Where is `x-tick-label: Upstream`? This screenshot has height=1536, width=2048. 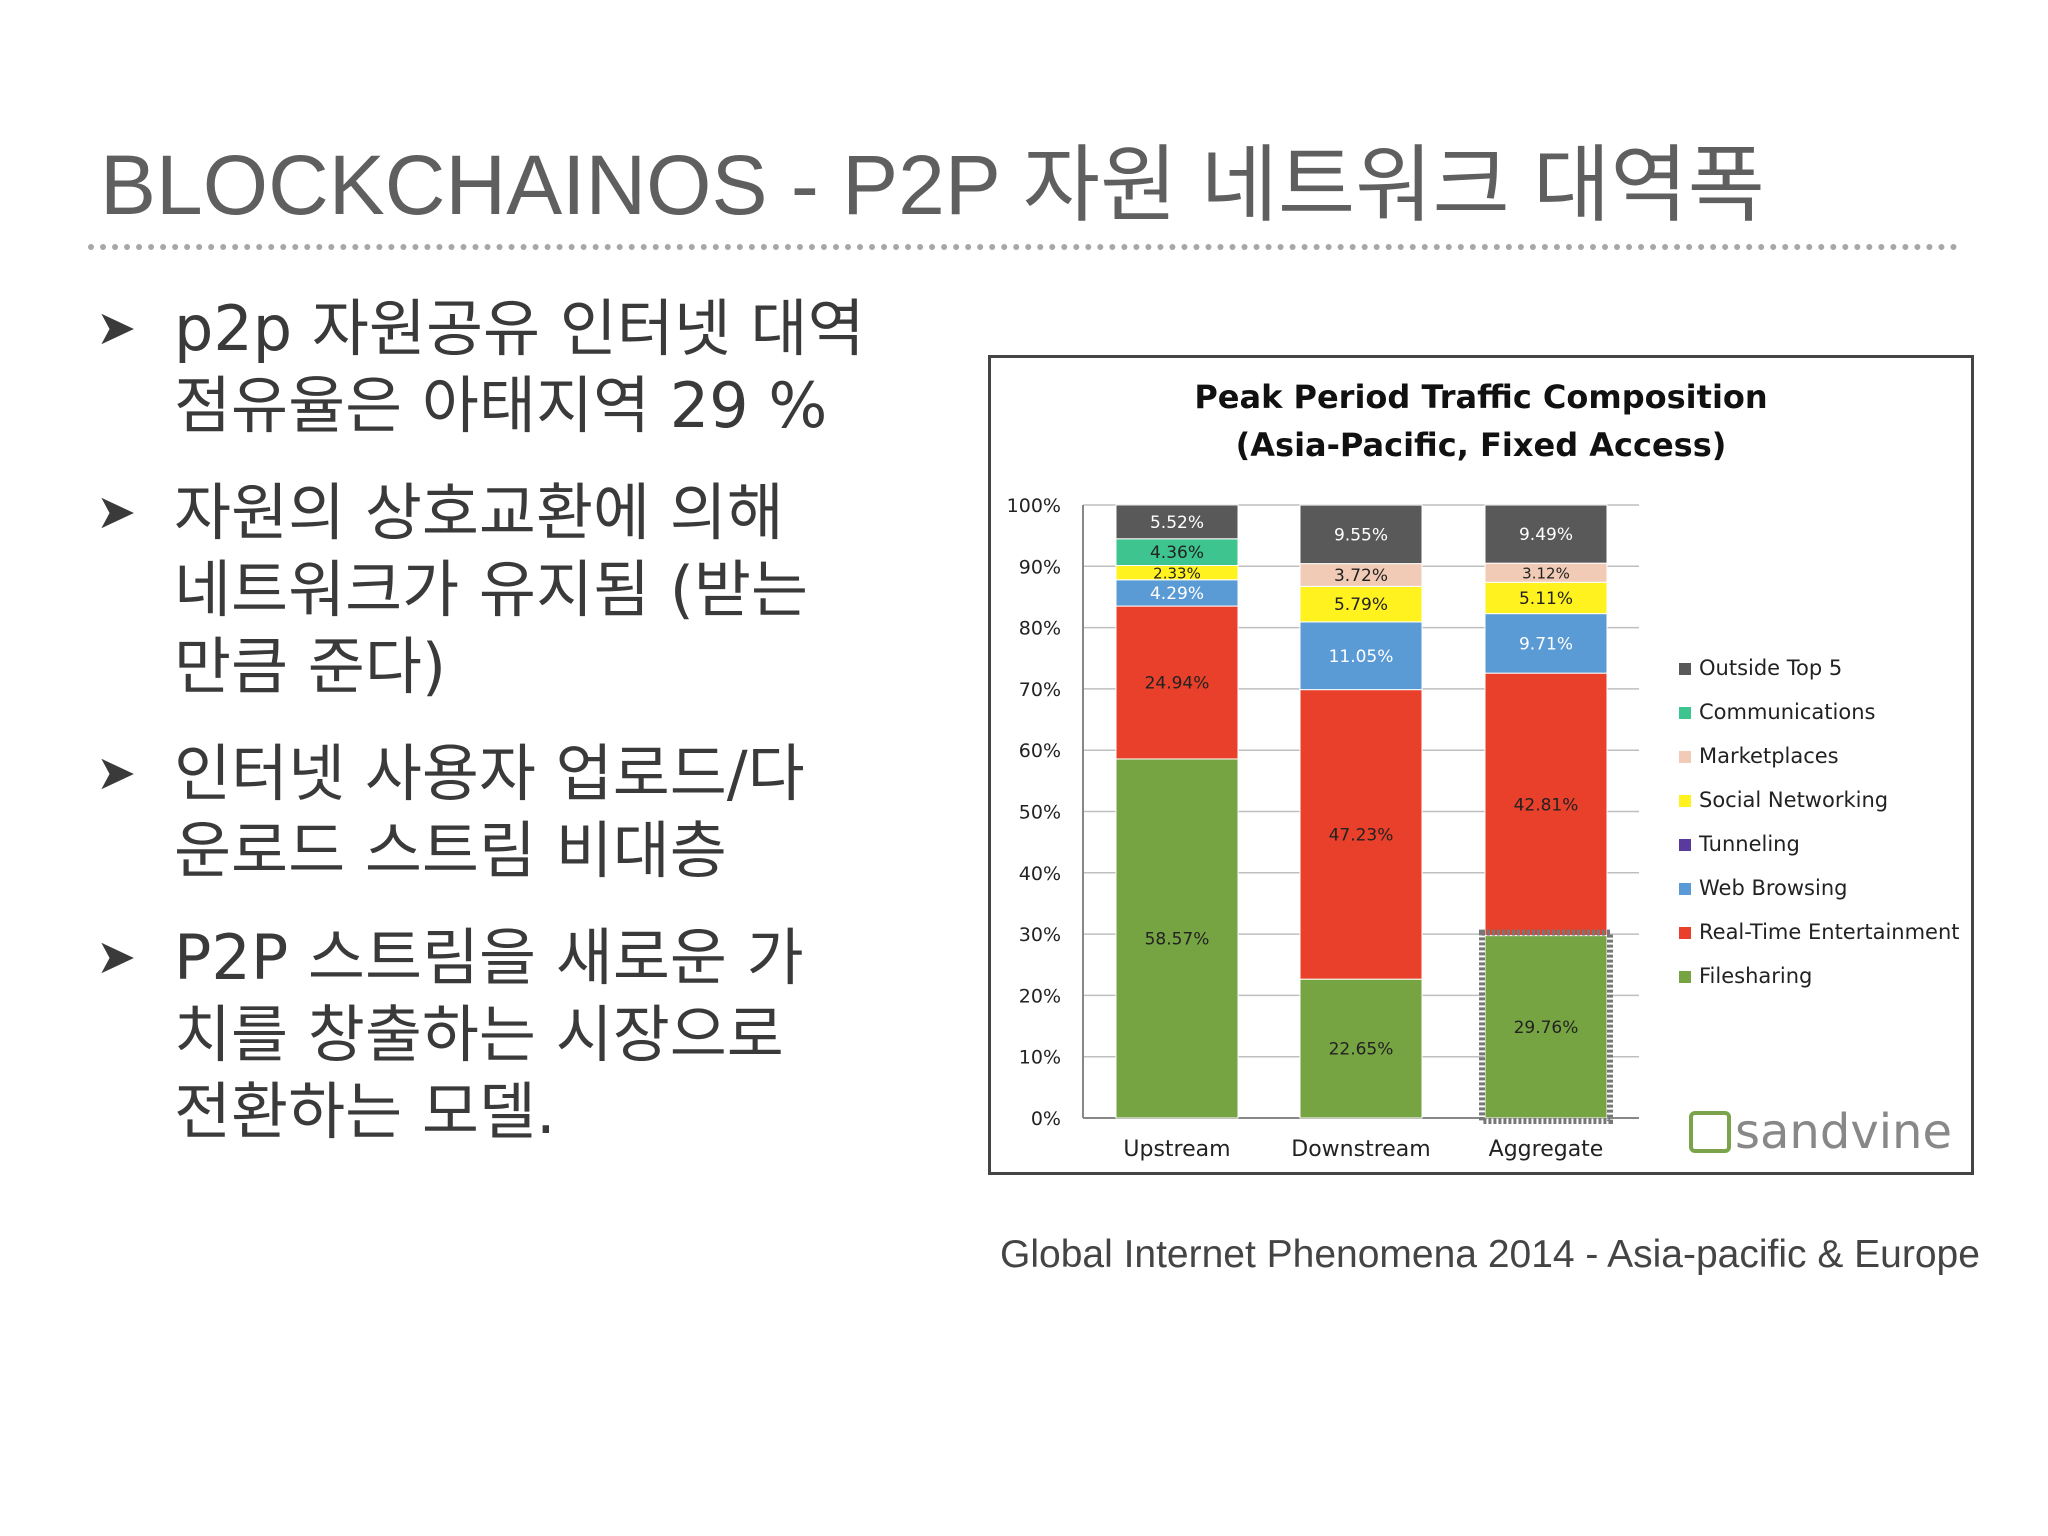
x-tick-label: Upstream is located at coordinates (1176, 1149).